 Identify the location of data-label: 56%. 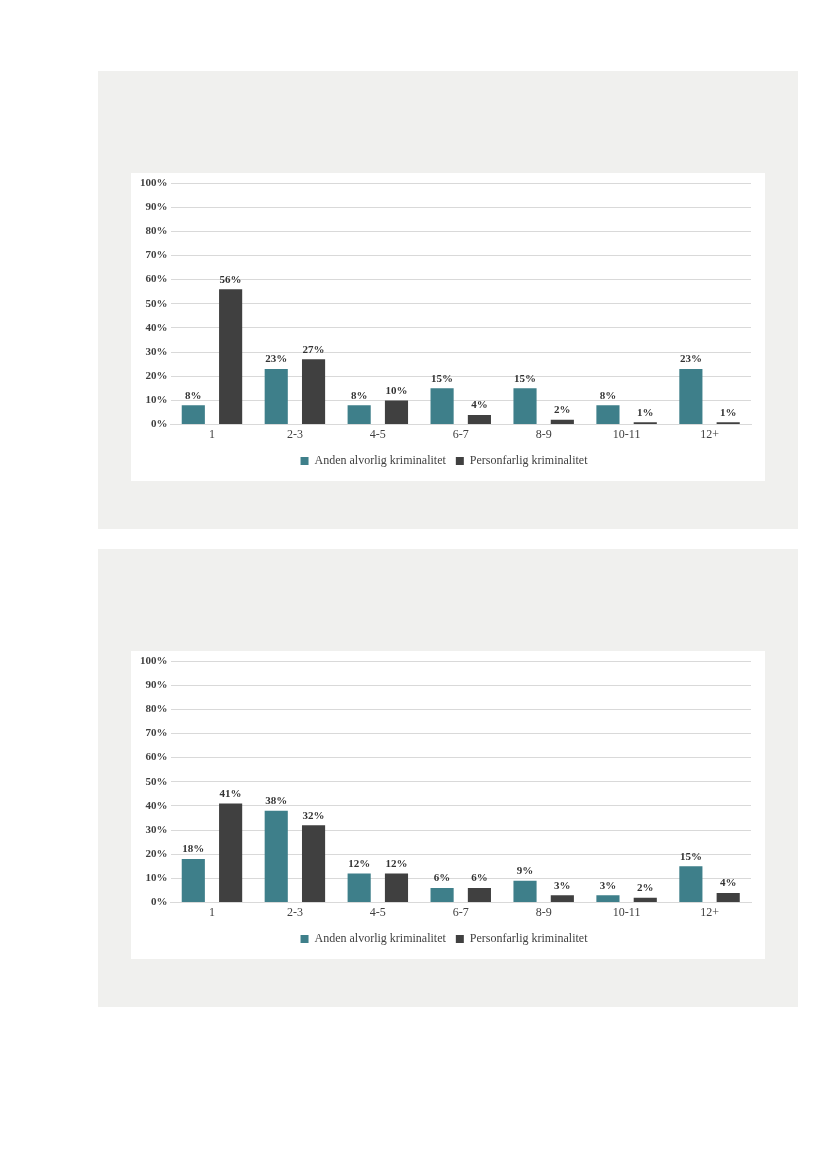
(230, 278).